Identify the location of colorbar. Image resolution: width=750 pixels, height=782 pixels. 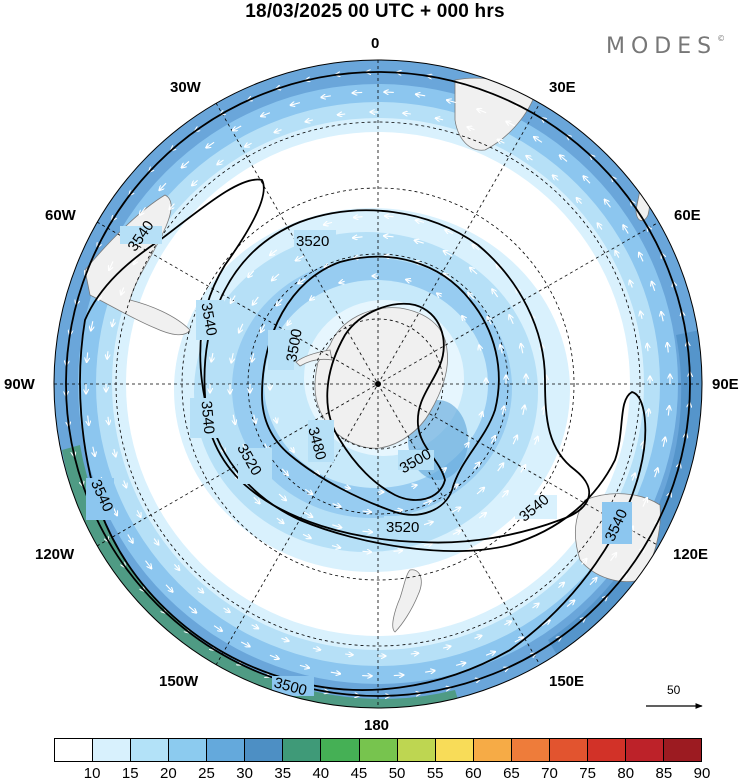
(378, 750).